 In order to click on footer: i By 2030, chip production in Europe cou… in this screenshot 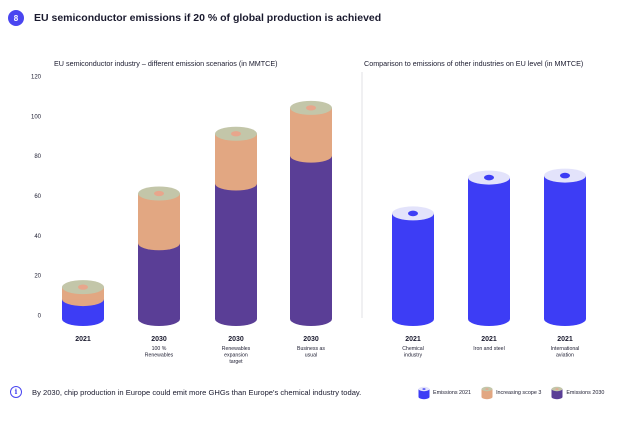, I will do `click(185, 392)`.